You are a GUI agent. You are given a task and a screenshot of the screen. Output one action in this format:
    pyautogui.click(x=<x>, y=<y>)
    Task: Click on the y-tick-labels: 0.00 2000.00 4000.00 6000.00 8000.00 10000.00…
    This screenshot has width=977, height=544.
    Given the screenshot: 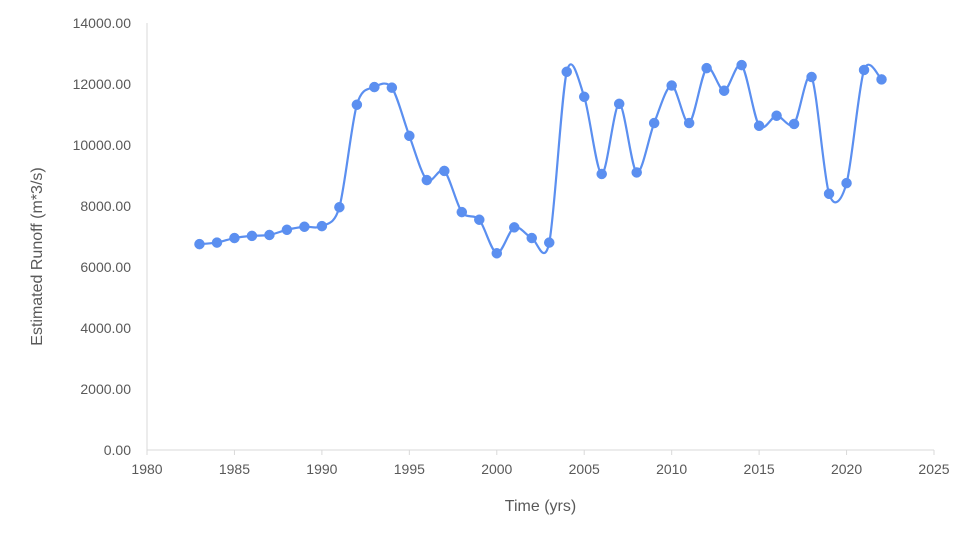 What is the action you would take?
    pyautogui.click(x=102, y=236)
    